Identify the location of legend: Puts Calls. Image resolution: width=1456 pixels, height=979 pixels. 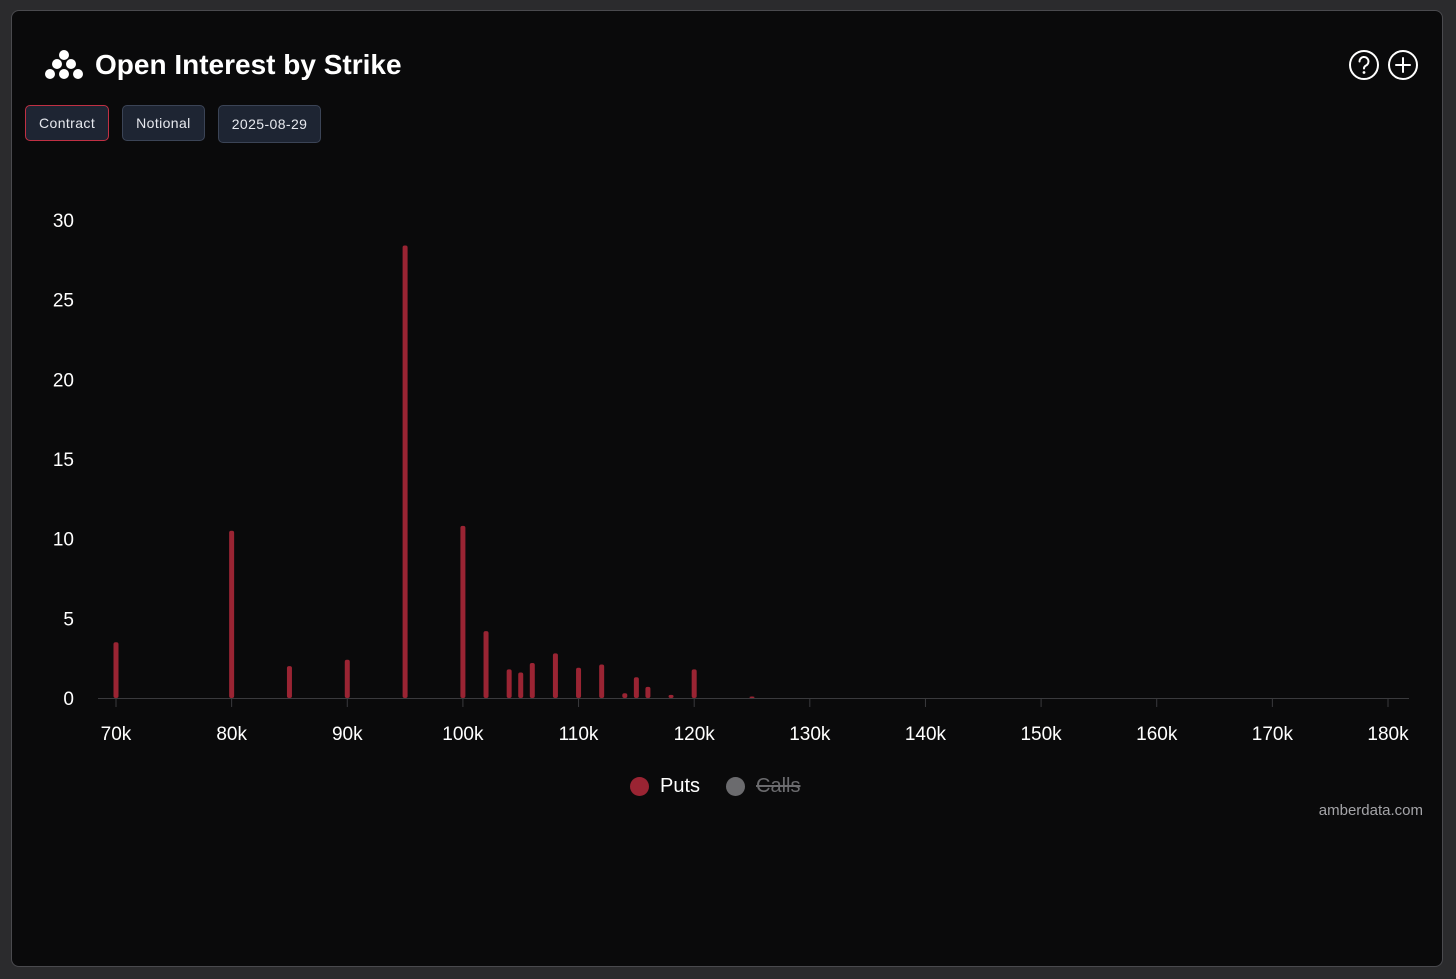
(728, 786).